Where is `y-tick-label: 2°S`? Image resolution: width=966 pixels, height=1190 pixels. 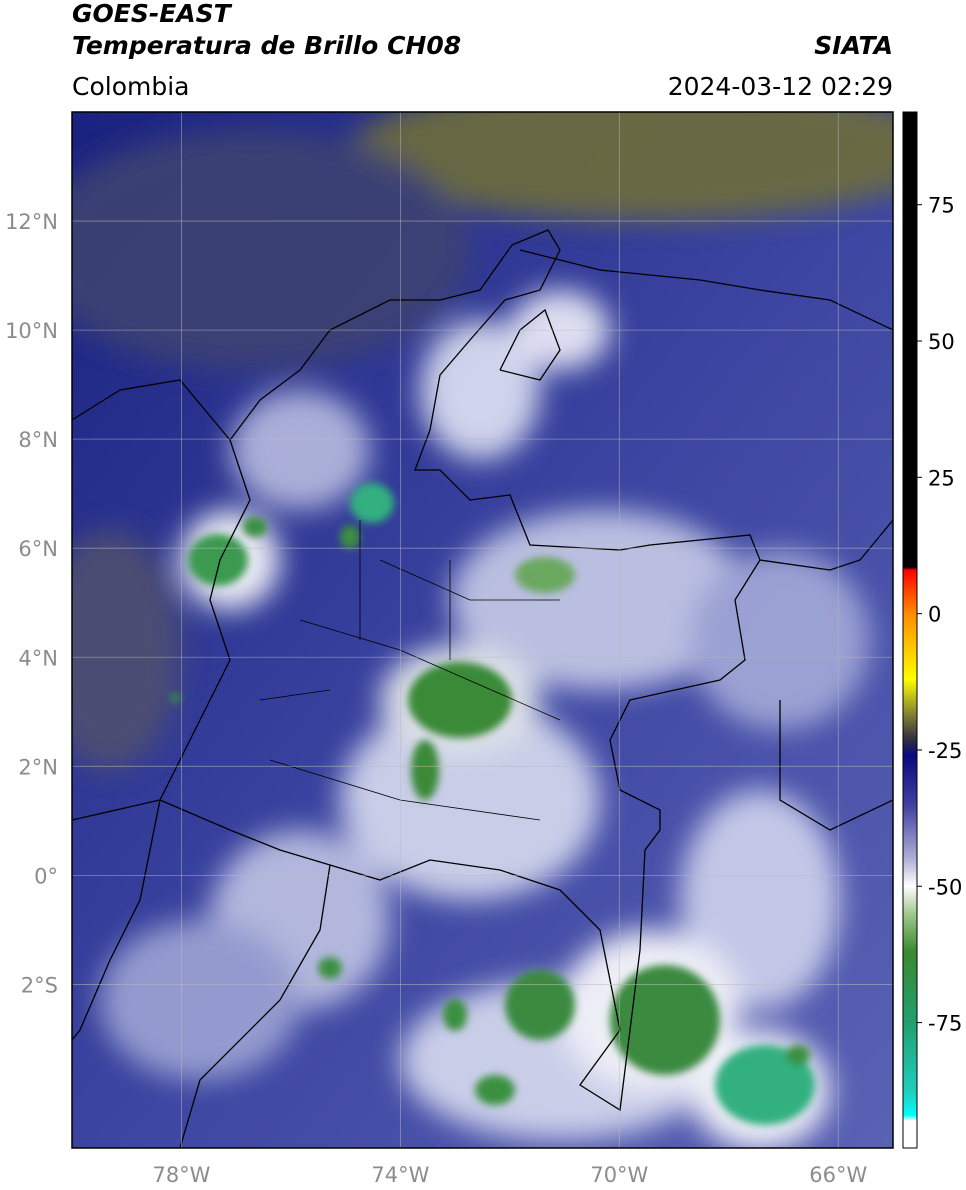 y-tick-label: 2°S is located at coordinates (39, 985).